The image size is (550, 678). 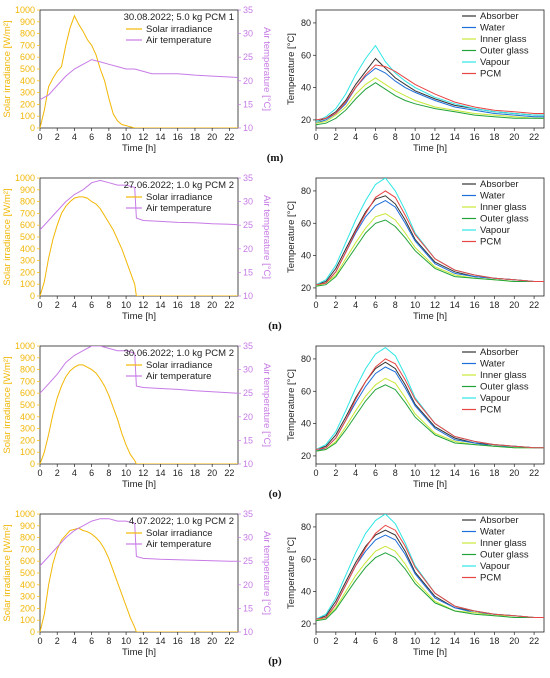 I want to click on x-tick-label: 4, so click(x=355, y=641).